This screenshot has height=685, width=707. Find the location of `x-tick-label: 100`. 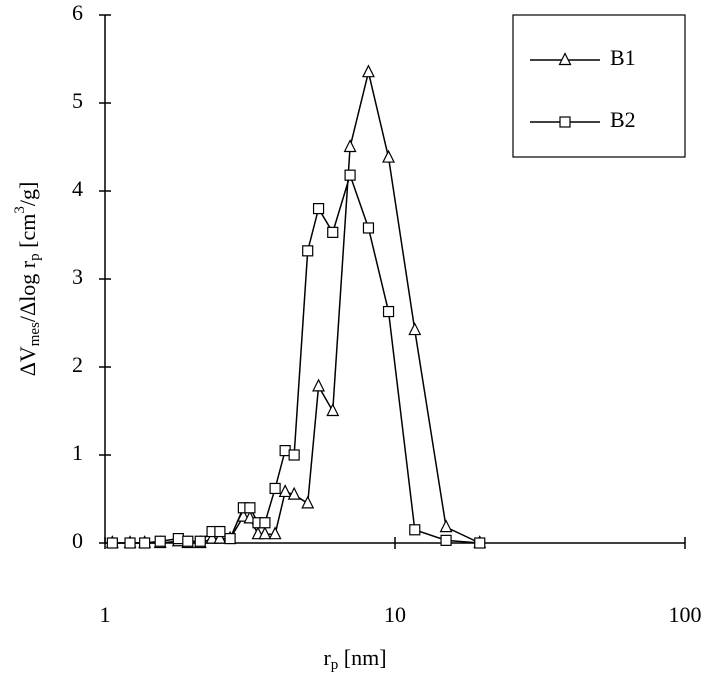

x-tick-label: 100 is located at coordinates (685, 614).